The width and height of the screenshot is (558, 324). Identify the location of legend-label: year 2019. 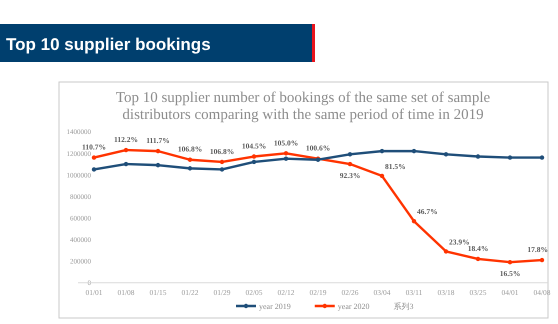
(275, 306).